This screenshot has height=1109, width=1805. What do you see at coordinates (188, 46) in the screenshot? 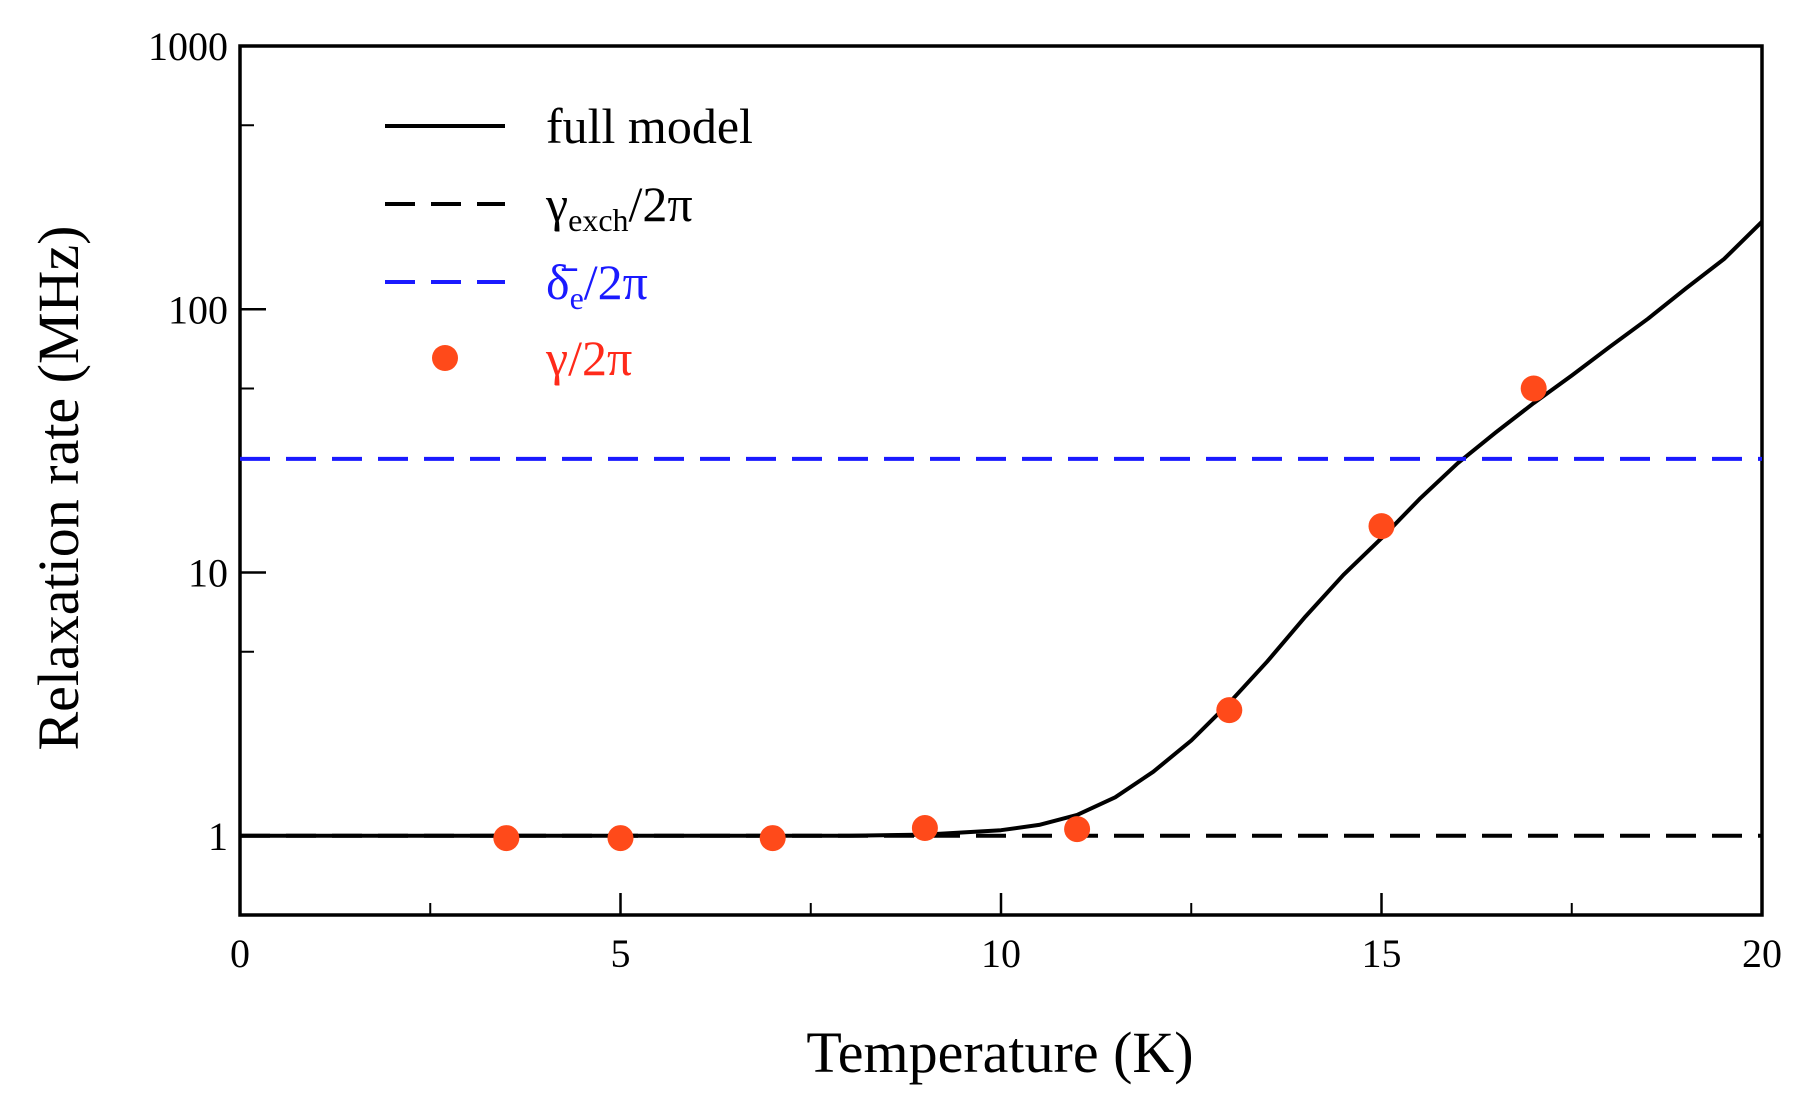
I see `y-tick-label: 1000` at bounding box center [188, 46].